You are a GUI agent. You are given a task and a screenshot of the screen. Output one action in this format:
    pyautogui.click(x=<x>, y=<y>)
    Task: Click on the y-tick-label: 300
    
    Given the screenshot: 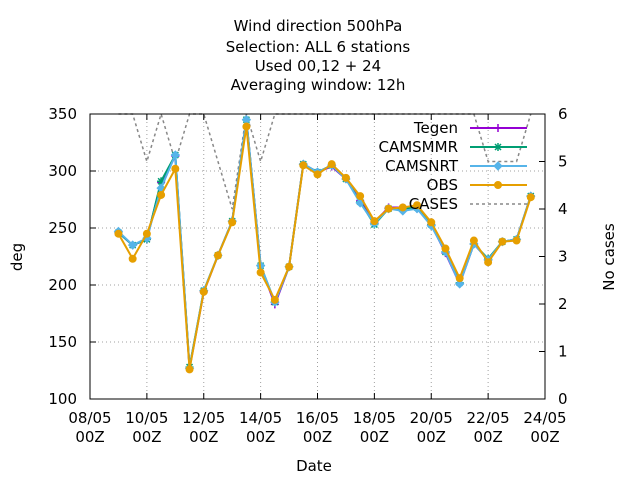 What is the action you would take?
    pyautogui.click(x=62, y=171)
    